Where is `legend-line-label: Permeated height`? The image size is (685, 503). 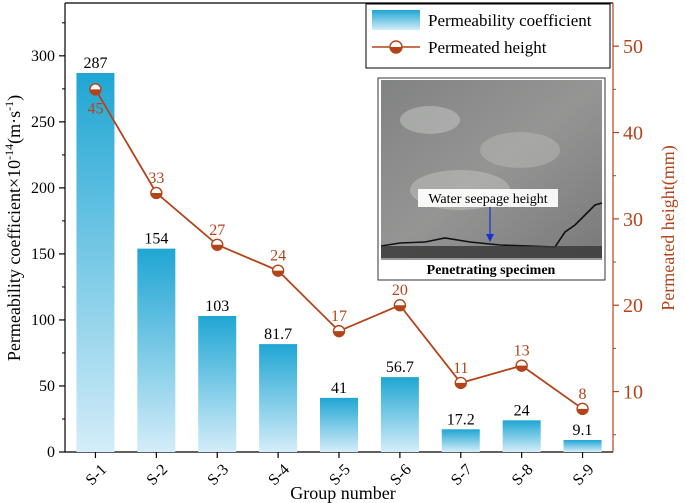 legend-line-label: Permeated height is located at coordinates (487, 47).